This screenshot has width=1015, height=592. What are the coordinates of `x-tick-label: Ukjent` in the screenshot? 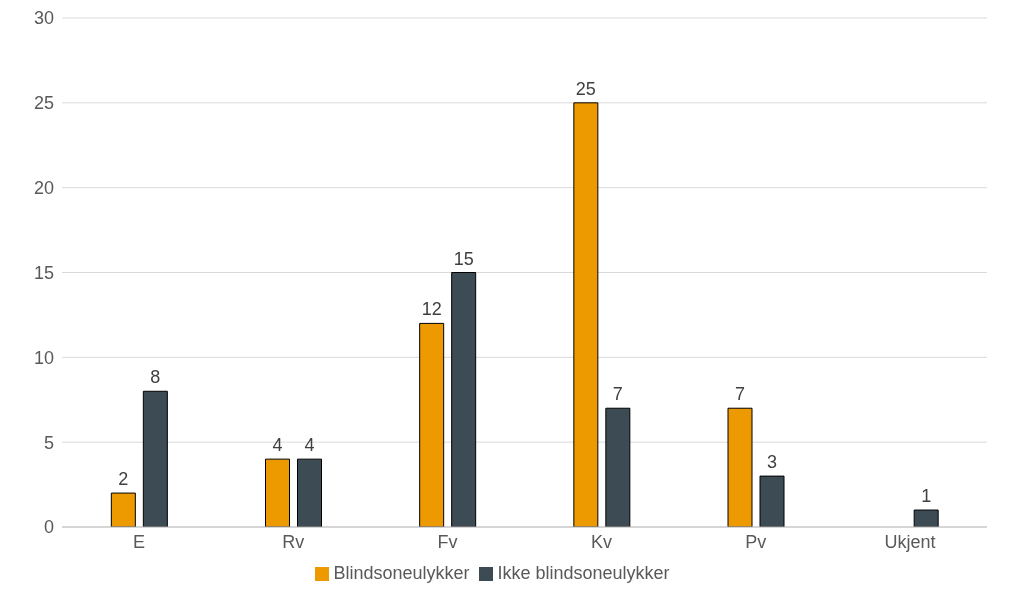 It's located at (910, 541).